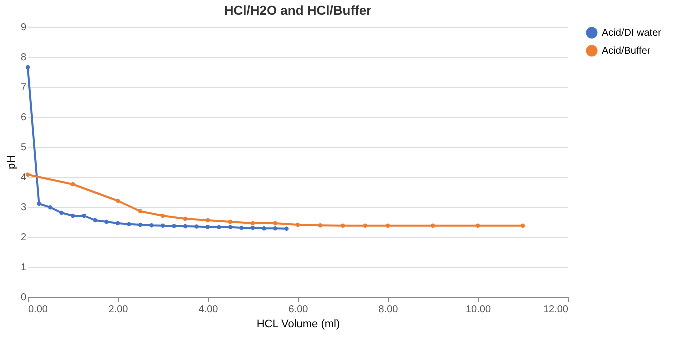  What do you see at coordinates (23, 208) in the screenshot?
I see `y-tick-label: 3` at bounding box center [23, 208].